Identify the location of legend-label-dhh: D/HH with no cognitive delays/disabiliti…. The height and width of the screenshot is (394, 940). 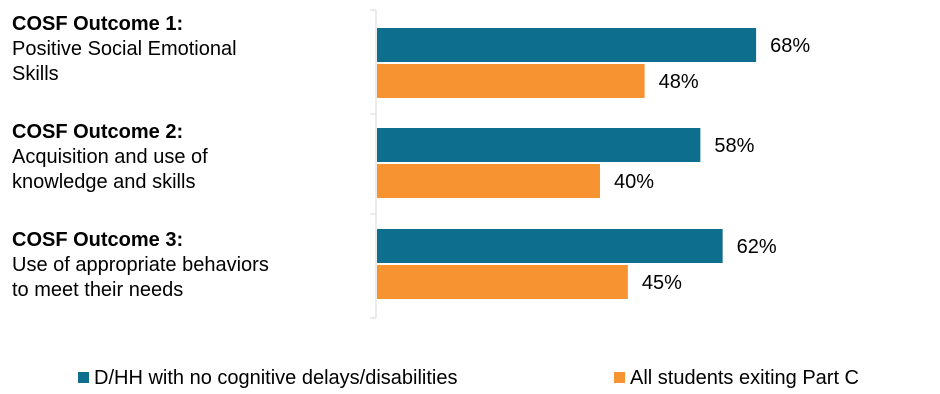
(276, 378).